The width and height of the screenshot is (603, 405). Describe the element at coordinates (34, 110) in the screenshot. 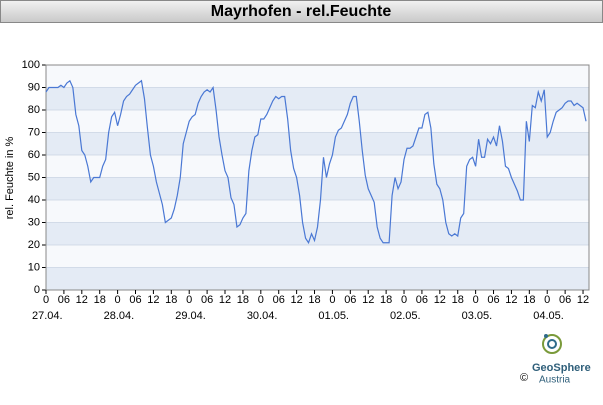

I see `y-tick-label: 80` at that location.